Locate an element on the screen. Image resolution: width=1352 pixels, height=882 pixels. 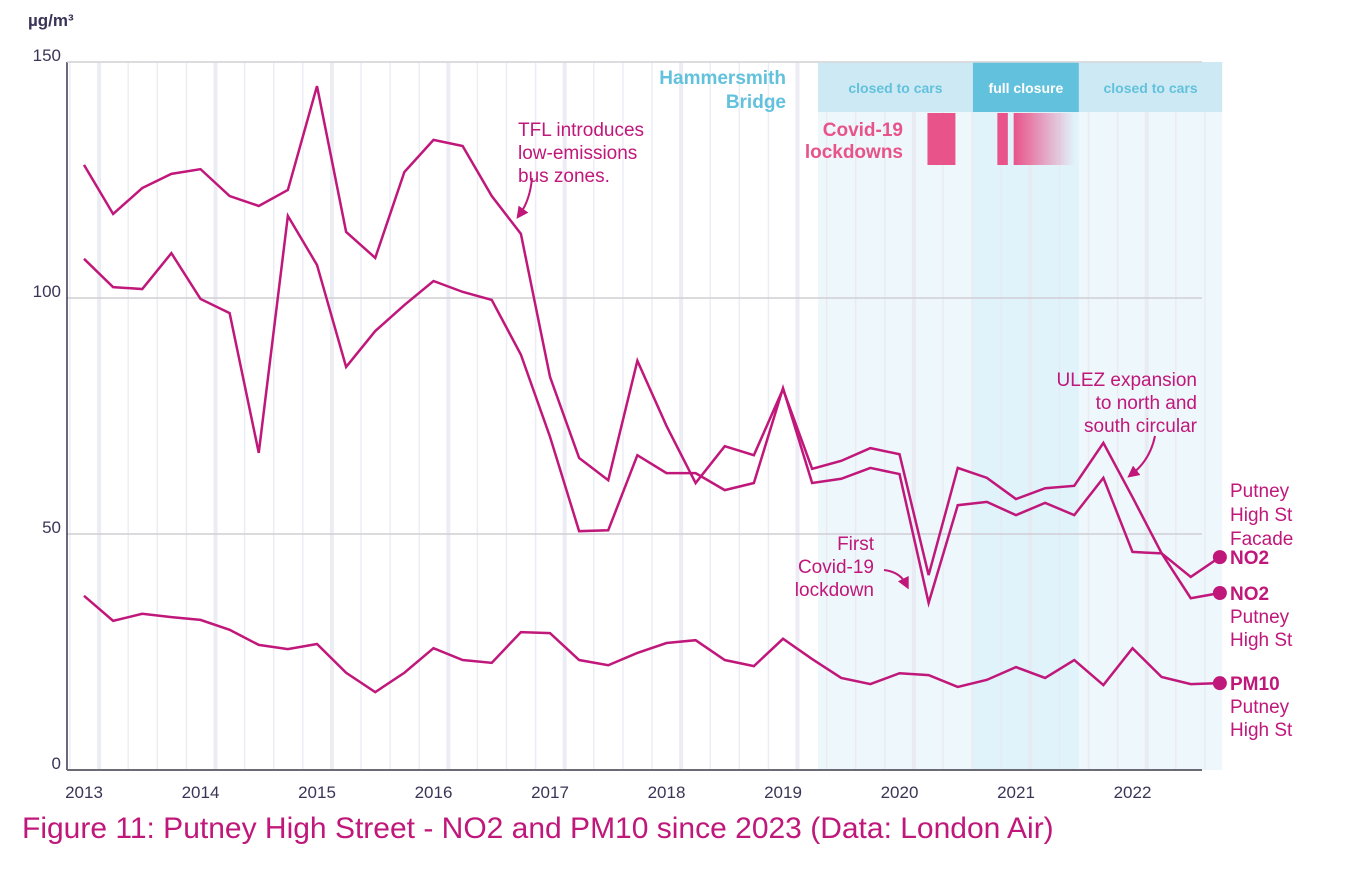
y-axis-unit: µg/m³ is located at coordinates (51, 20).